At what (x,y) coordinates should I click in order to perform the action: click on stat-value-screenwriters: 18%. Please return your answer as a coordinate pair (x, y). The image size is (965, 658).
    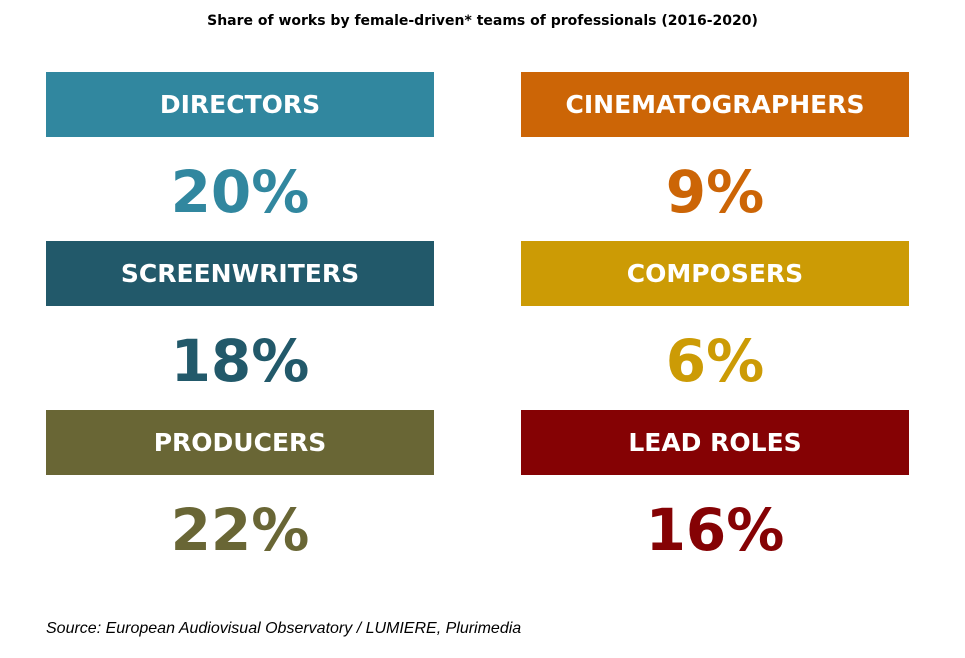
    Looking at the image, I should click on (240, 360).